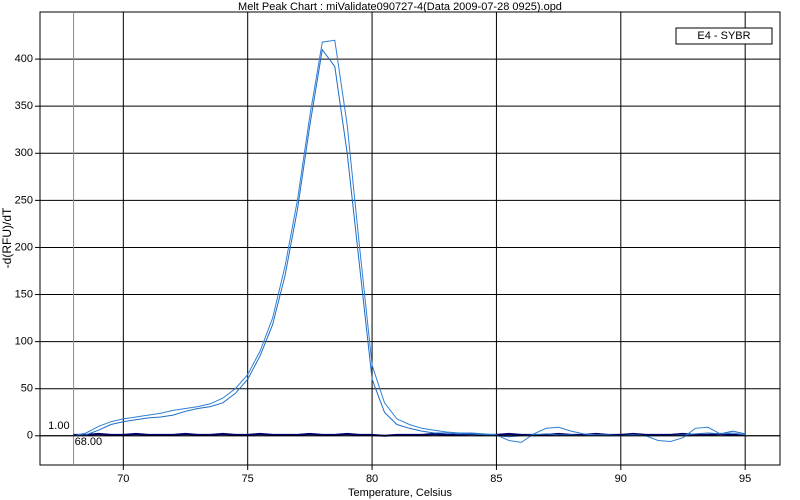 The image size is (800, 500). I want to click on legend-box, so click(724, 36).